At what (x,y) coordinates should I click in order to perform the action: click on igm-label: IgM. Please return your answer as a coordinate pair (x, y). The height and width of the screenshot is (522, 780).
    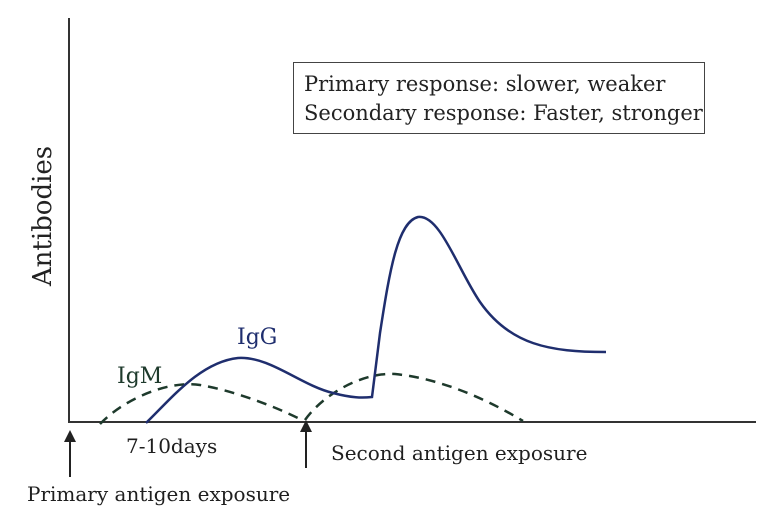
    Looking at the image, I should click on (140, 376).